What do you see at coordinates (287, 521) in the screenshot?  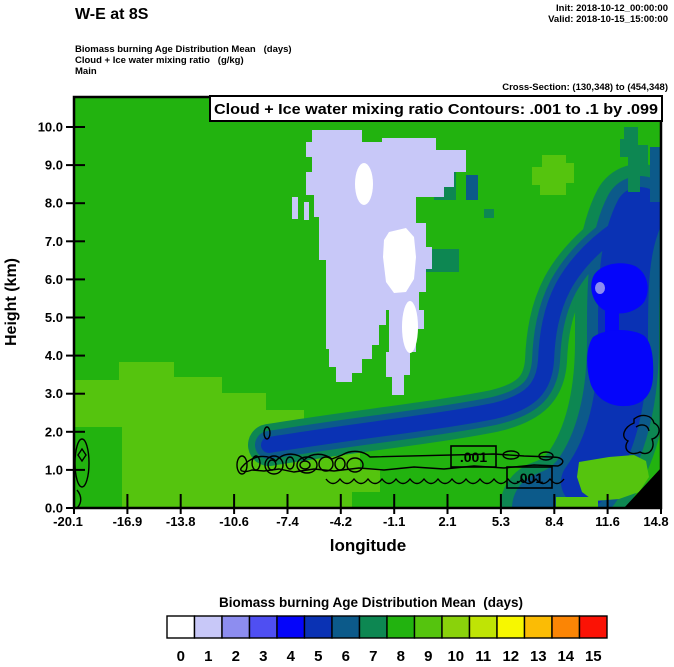 I see `x-tick: -7.4` at bounding box center [287, 521].